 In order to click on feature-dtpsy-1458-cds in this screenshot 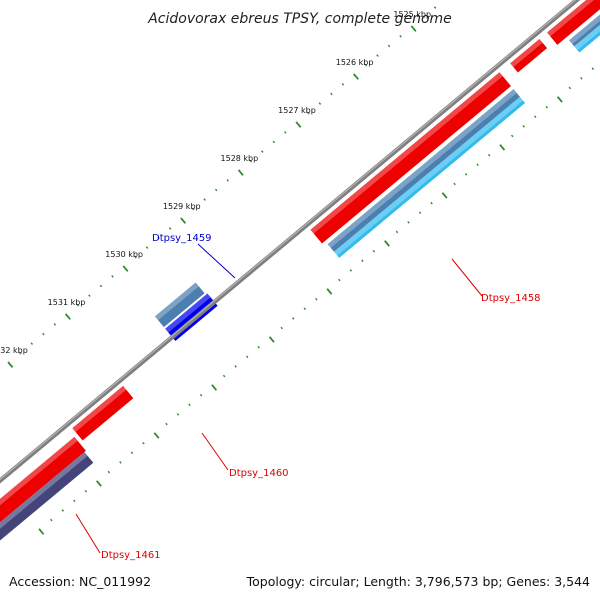, I will do `click(410, 158)`.